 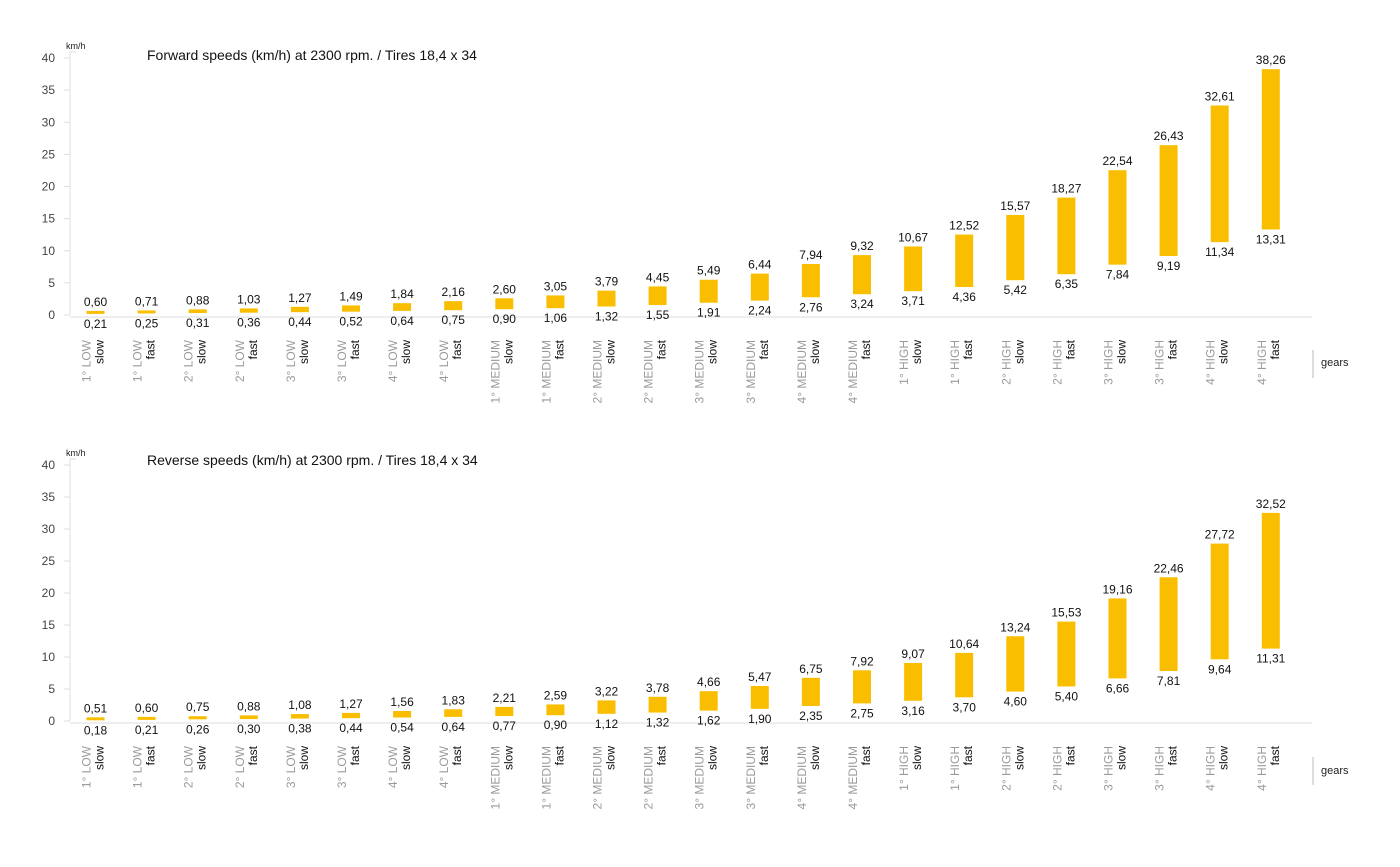 What do you see at coordinates (913, 237) in the screenshot?
I see `bar-high-label: 10,67` at bounding box center [913, 237].